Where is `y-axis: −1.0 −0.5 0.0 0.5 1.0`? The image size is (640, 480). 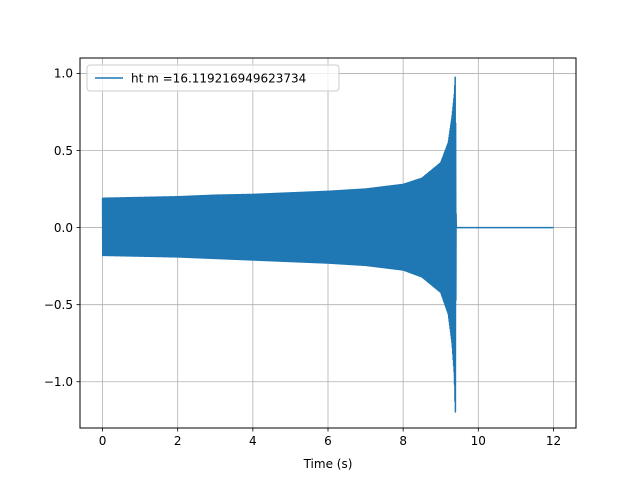
y-axis: −1.0 −0.5 0.0 0.5 1.0 is located at coordinates (62, 228).